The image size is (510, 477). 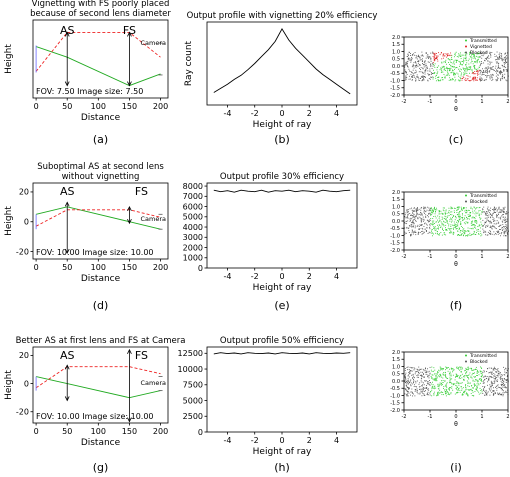 I want to click on x-tick-label: 0, so click(x=281, y=276).